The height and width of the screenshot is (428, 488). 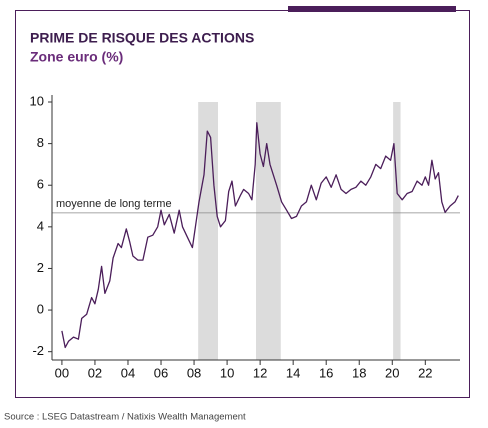 What do you see at coordinates (194, 372) in the screenshot?
I see `x-tick-label: 08` at bounding box center [194, 372].